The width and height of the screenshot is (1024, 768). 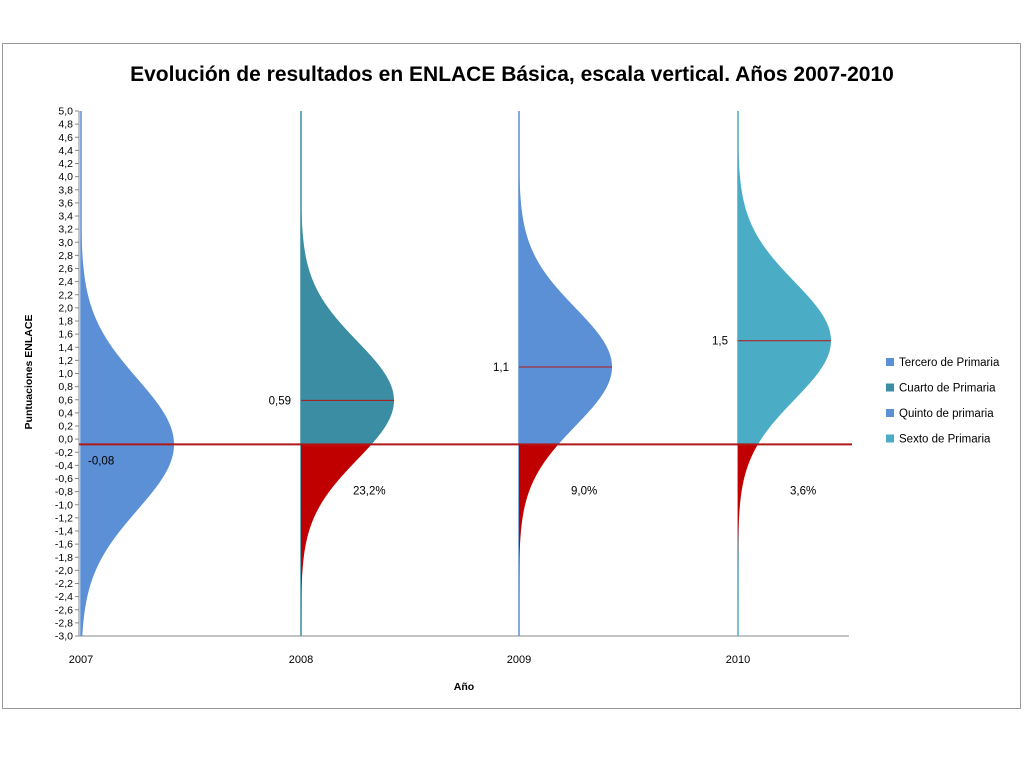 I want to click on y-tick-label: 3,6, so click(x=65, y=203).